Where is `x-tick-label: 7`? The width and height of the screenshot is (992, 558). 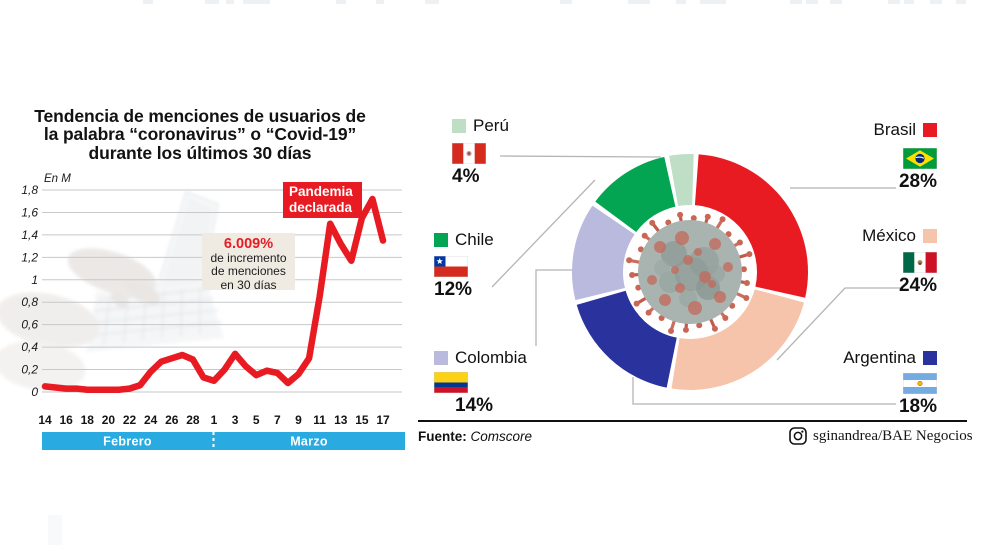 x-tick-label: 7 is located at coordinates (277, 420).